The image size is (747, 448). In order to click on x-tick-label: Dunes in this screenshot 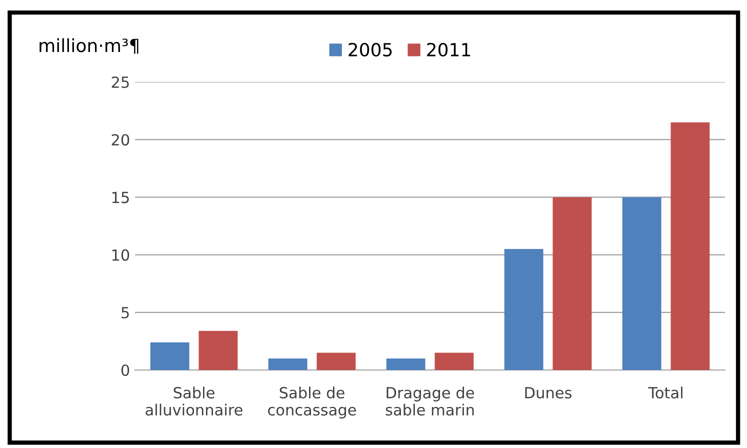, I will do `click(548, 392)`.